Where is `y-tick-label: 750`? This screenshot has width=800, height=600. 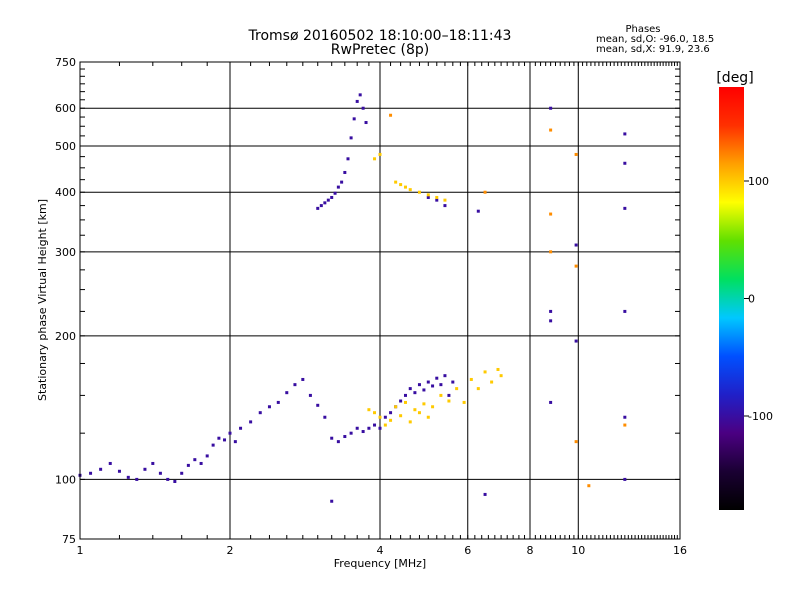
y-tick-label: 750 is located at coordinates (65, 62).